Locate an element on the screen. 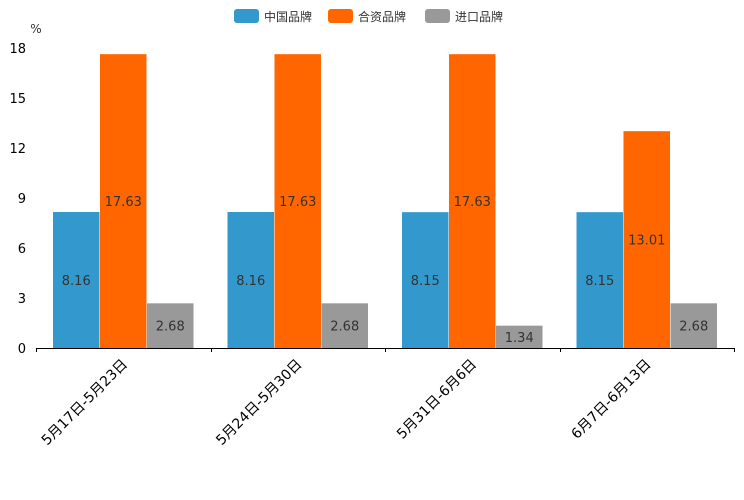  x-tick-label: 5月24日-5月30日 is located at coordinates (259, 402).